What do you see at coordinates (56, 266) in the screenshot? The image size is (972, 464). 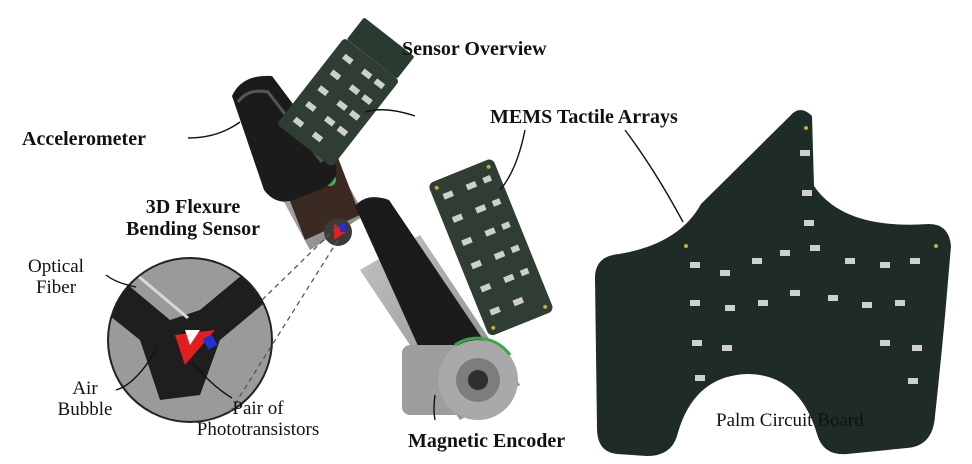 I see `label-optical-line1: Optical` at bounding box center [56, 266].